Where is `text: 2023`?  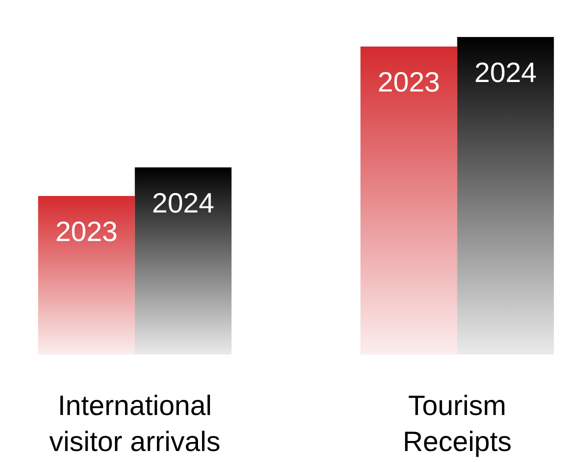 text: 2023 is located at coordinates (409, 82).